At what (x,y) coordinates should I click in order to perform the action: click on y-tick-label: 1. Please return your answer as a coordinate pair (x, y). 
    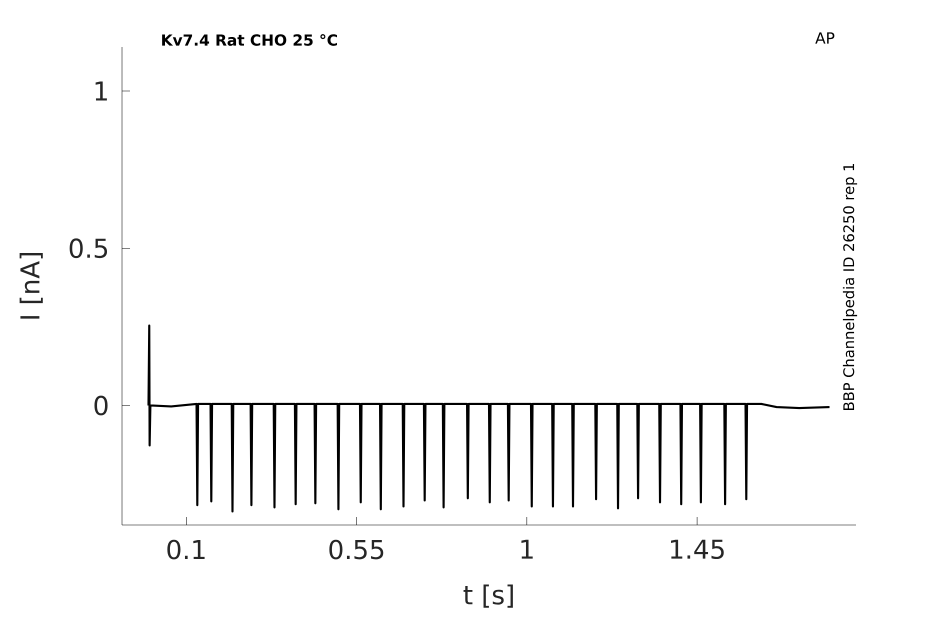
    Looking at the image, I should click on (101, 91).